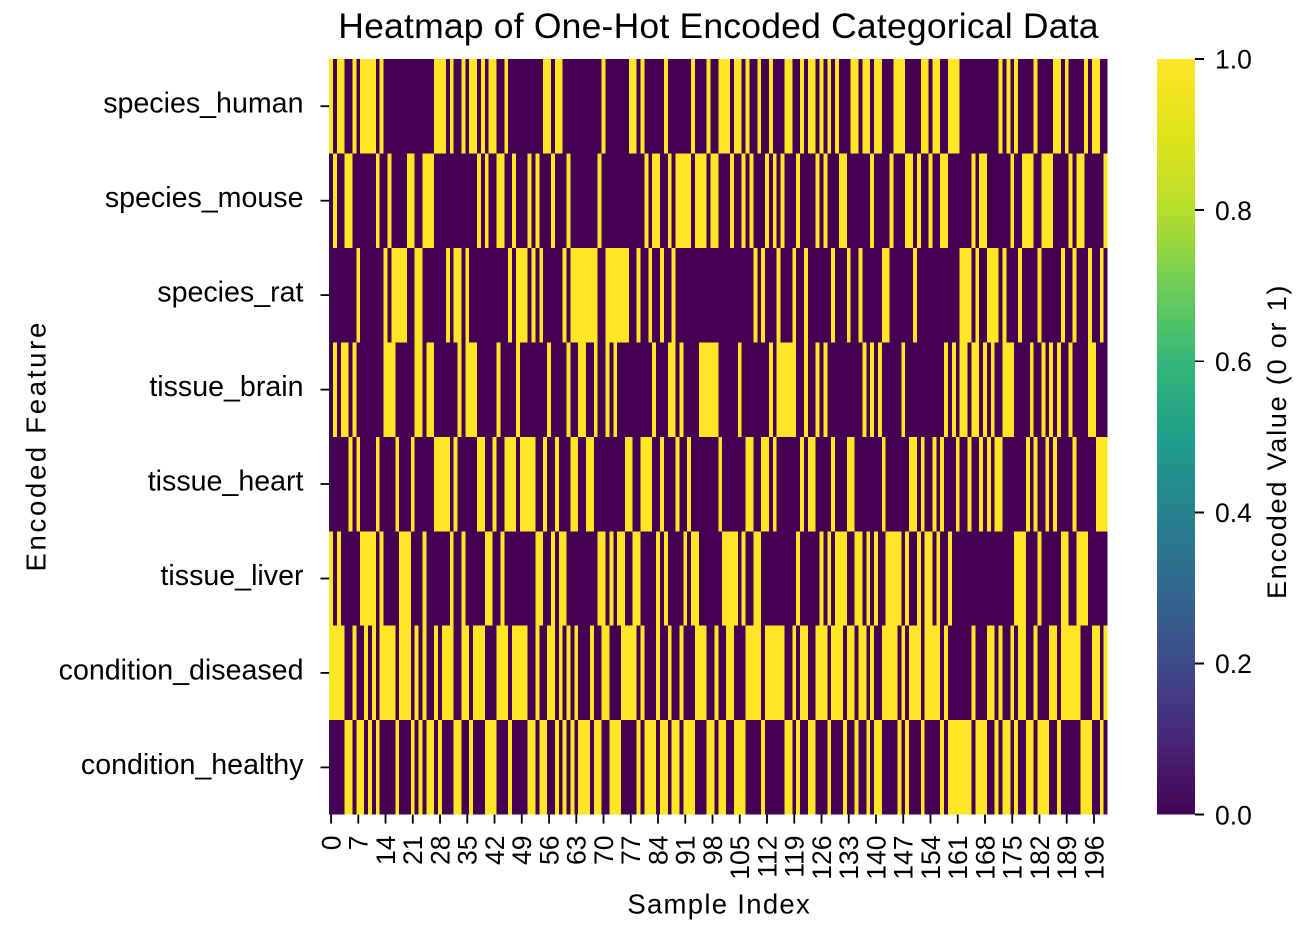 This screenshot has width=1311, height=940. I want to click on svg-text: condition_diseased, so click(181, 670).